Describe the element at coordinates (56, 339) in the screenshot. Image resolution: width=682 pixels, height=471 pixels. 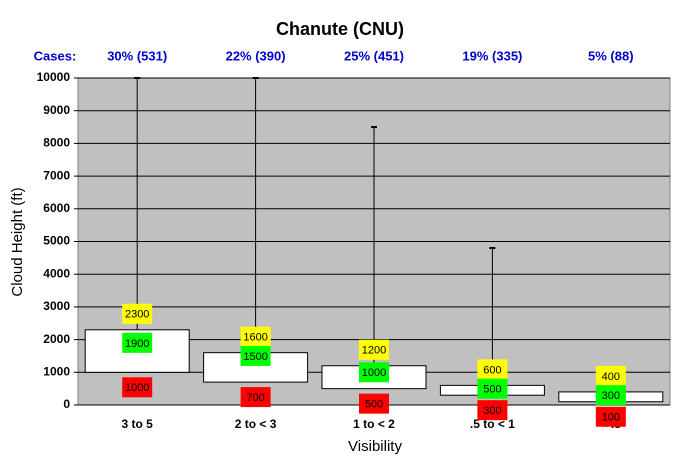
I see `y-tick-label: 2000` at that location.